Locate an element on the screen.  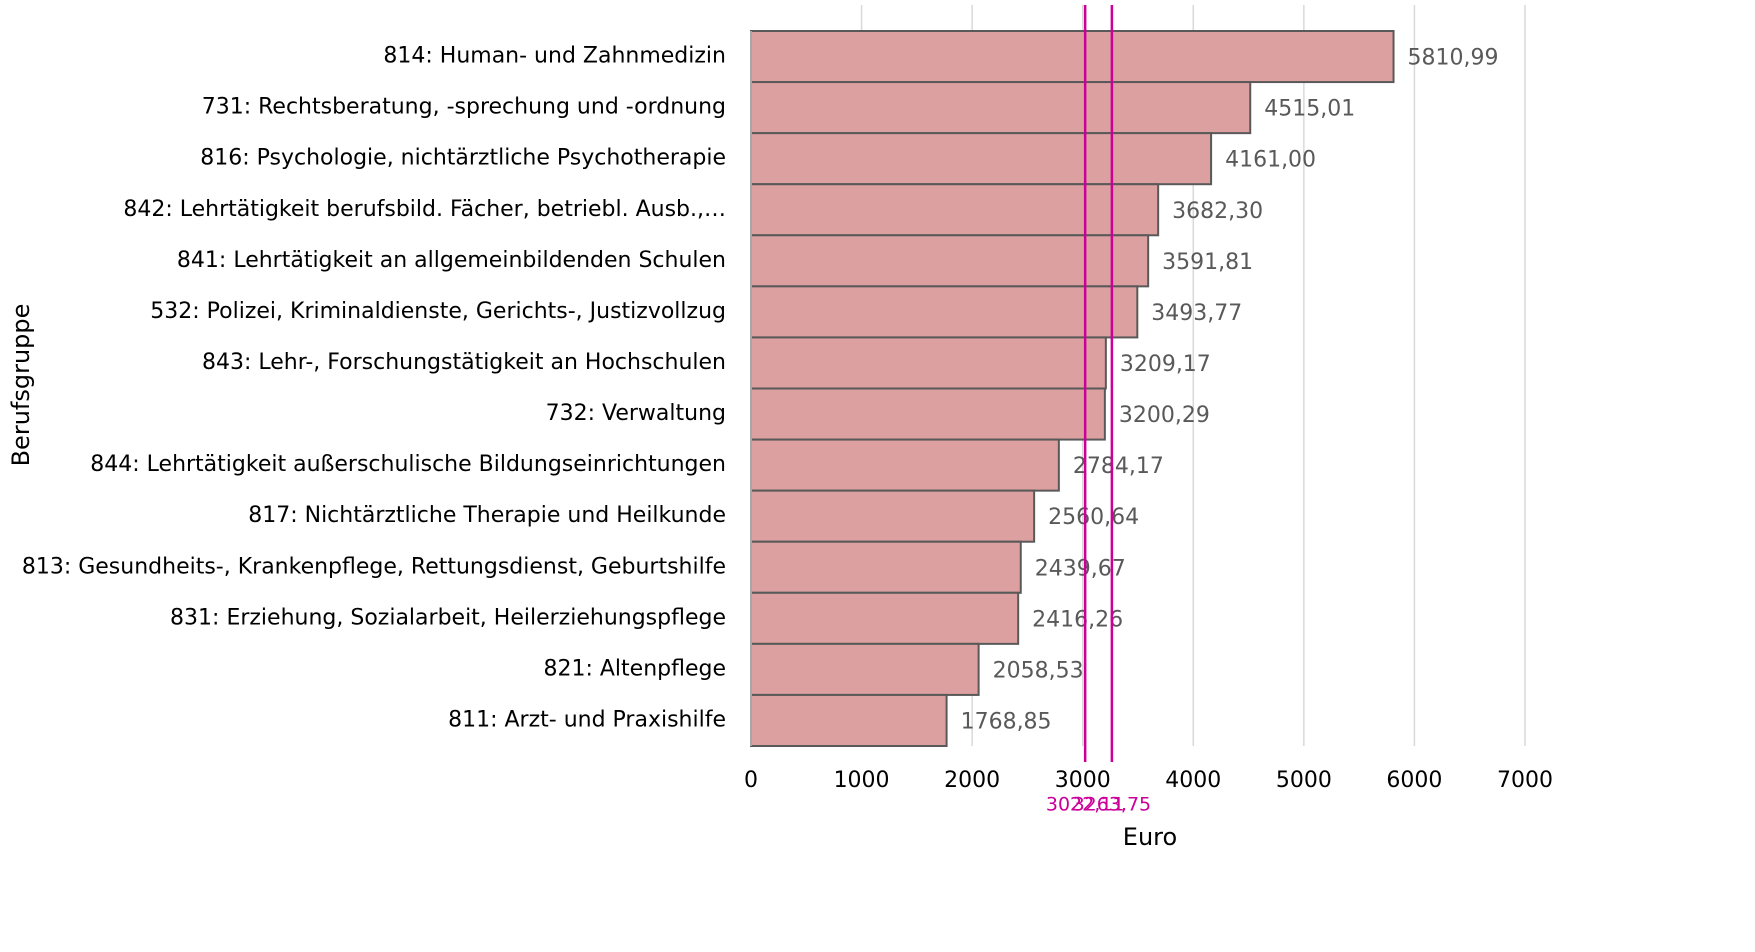
value-label: 3200,29 is located at coordinates (1164, 415).